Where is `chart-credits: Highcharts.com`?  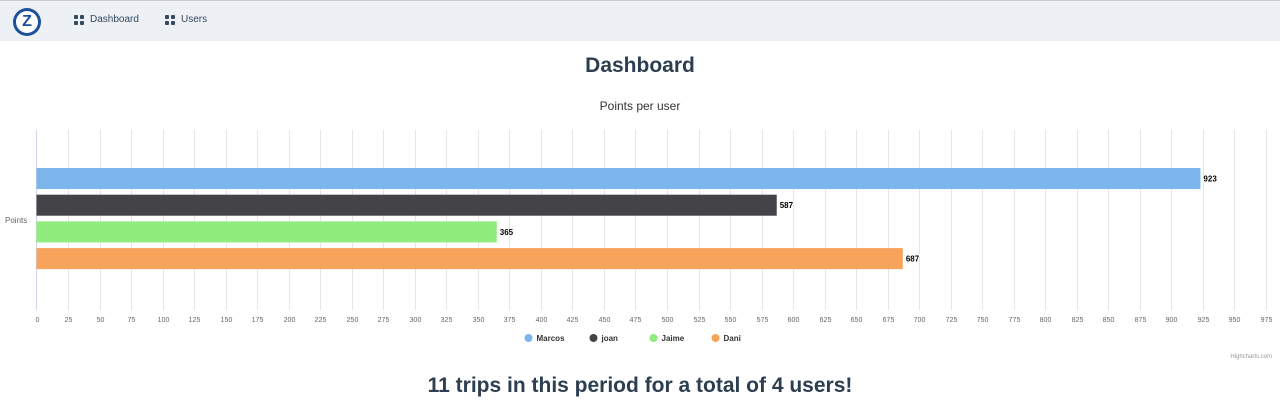 chart-credits: Highcharts.com is located at coordinates (1251, 357).